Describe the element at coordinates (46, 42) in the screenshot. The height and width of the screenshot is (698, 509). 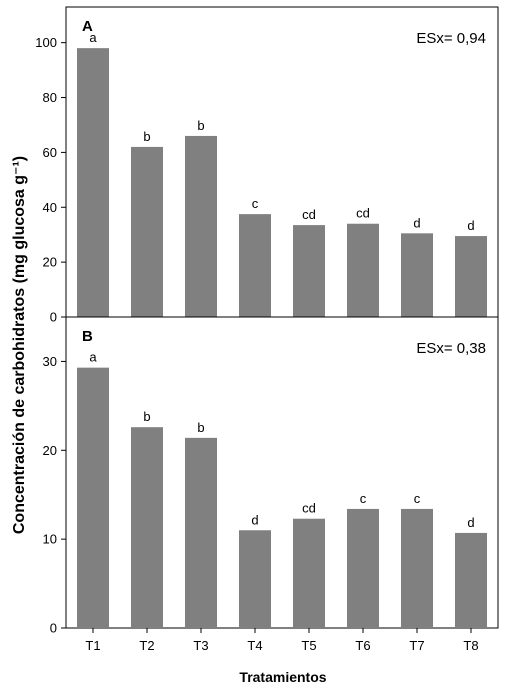
I see `y-tick-label: 100` at that location.